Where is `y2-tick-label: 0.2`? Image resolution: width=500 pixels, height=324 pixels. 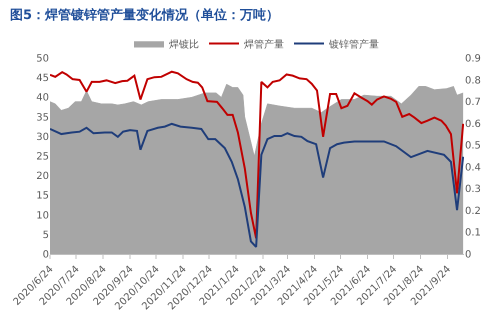
y2-tick-label: 0.2 is located at coordinates (473, 211).